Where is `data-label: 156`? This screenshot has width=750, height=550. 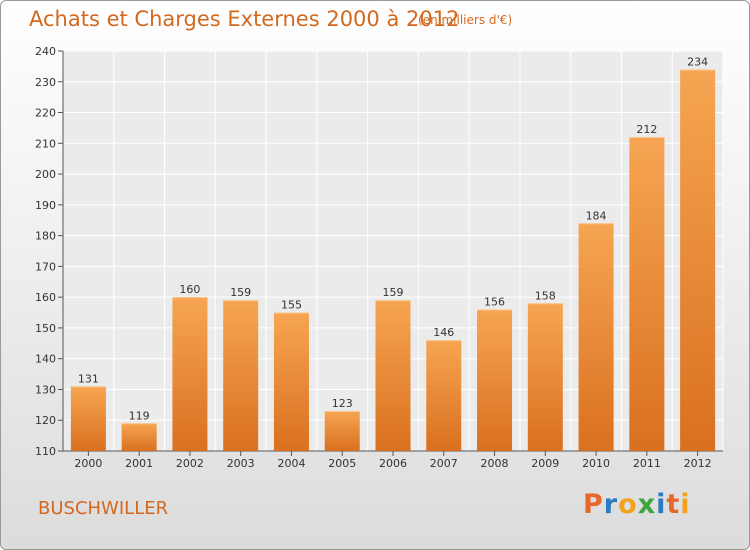 data-label: 156 is located at coordinates (494, 301).